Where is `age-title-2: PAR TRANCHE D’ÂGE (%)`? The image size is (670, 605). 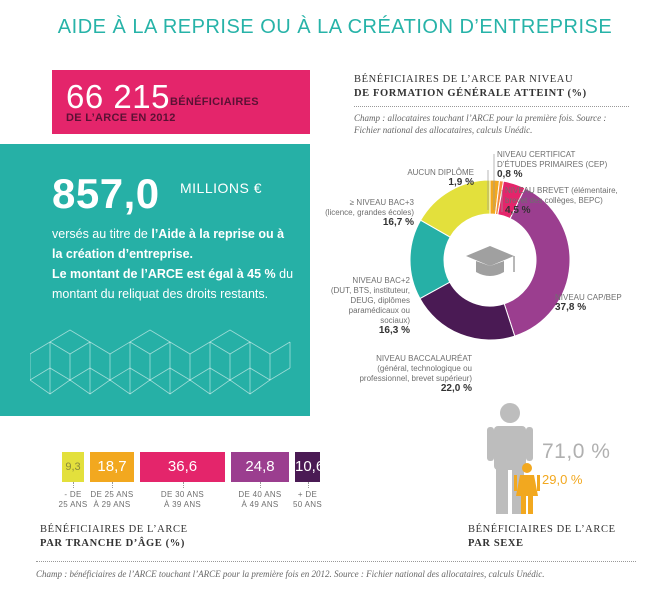 age-title-2: PAR TRANCHE D’ÂGE (%) is located at coordinates (112, 543).